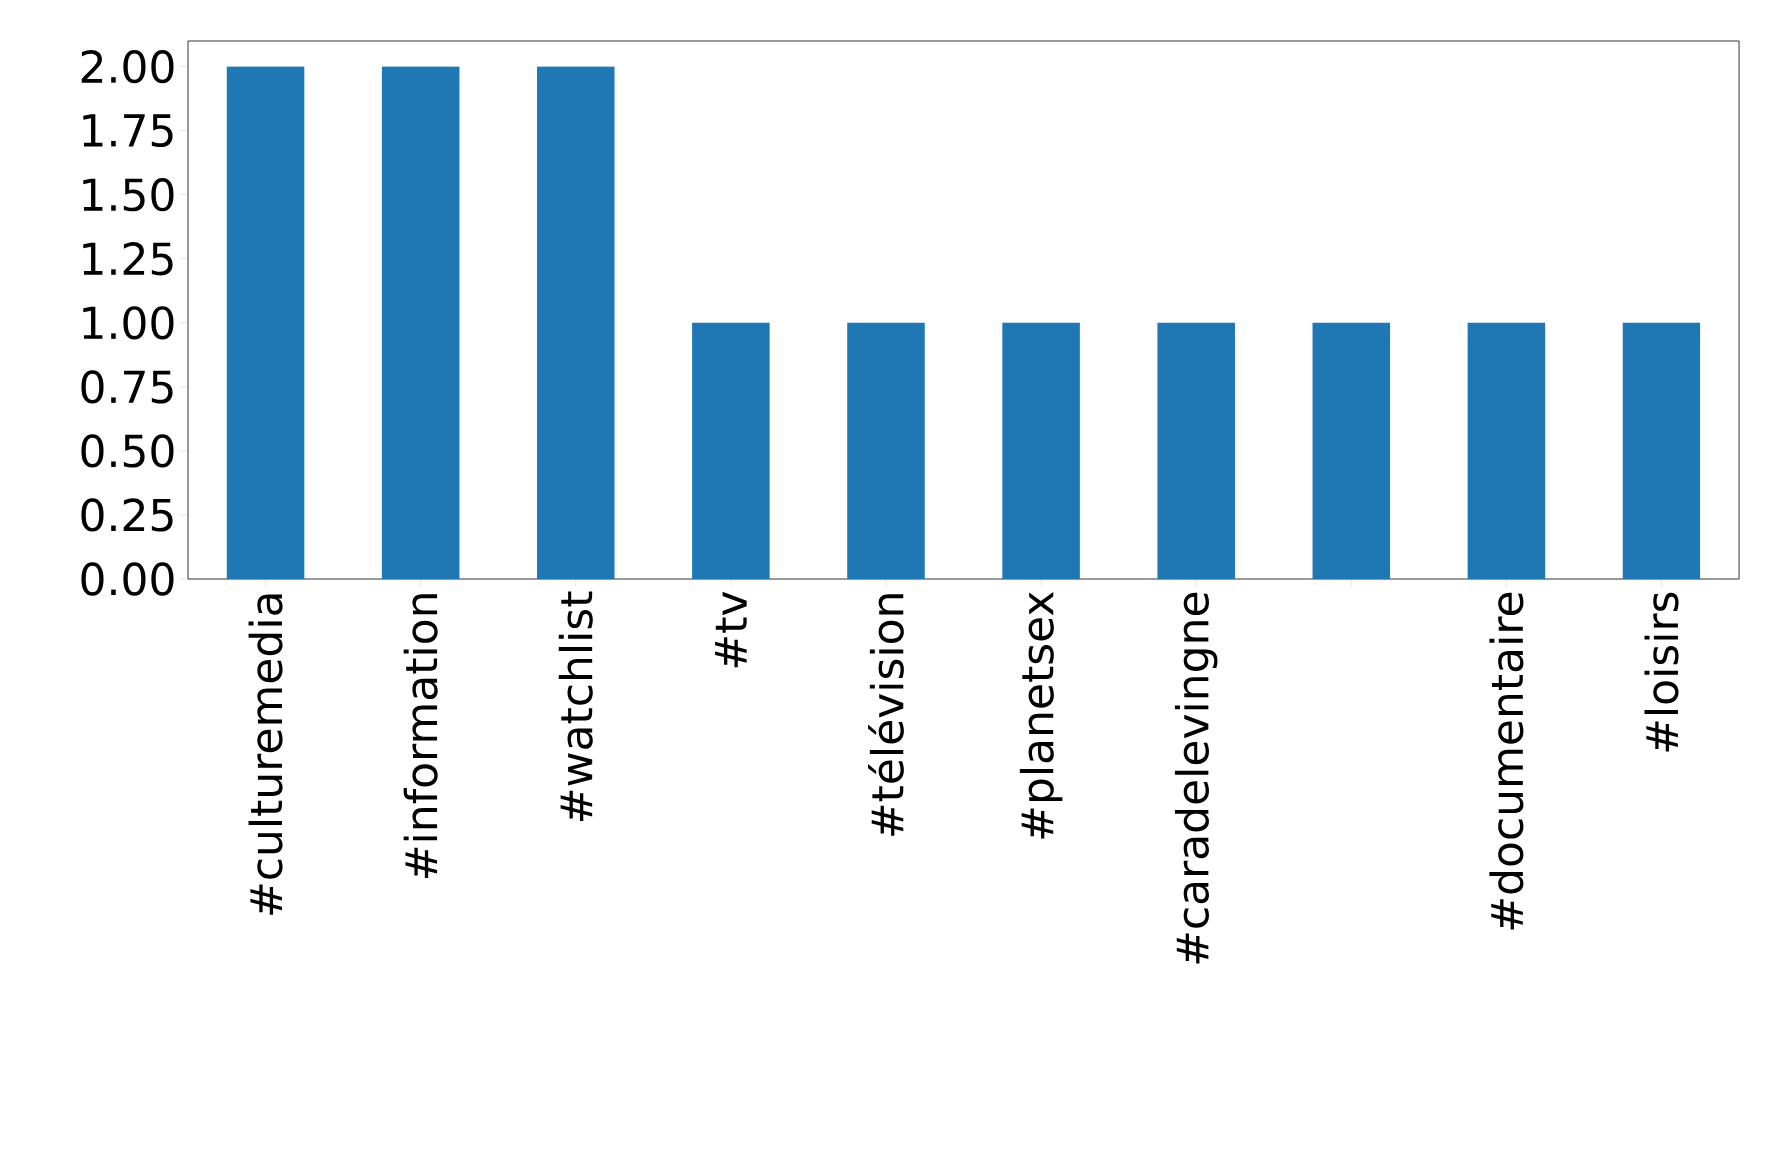 The width and height of the screenshot is (1778, 1163). What do you see at coordinates (731, 629) in the screenshot?
I see `x-tick-label: #tv` at bounding box center [731, 629].